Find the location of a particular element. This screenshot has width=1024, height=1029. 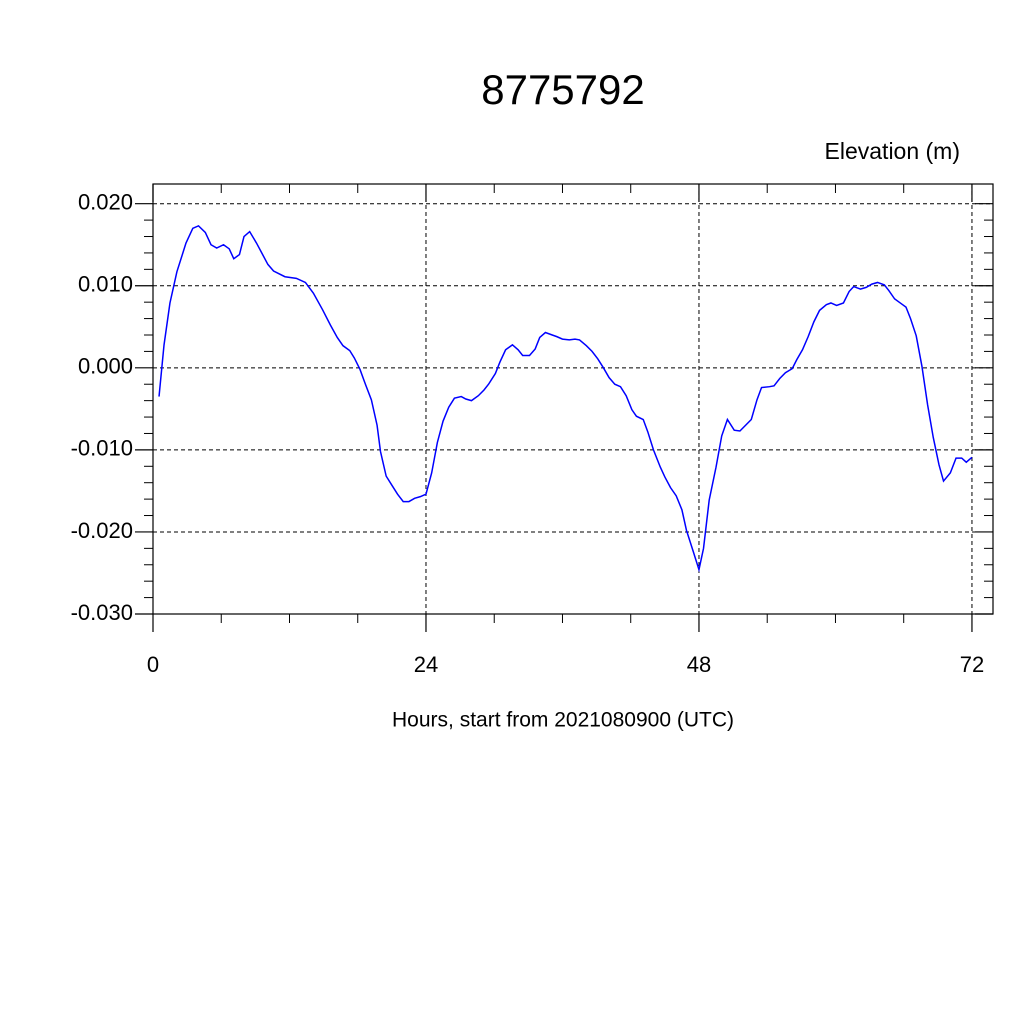

x-tick-label: 0 is located at coordinates (153, 664).